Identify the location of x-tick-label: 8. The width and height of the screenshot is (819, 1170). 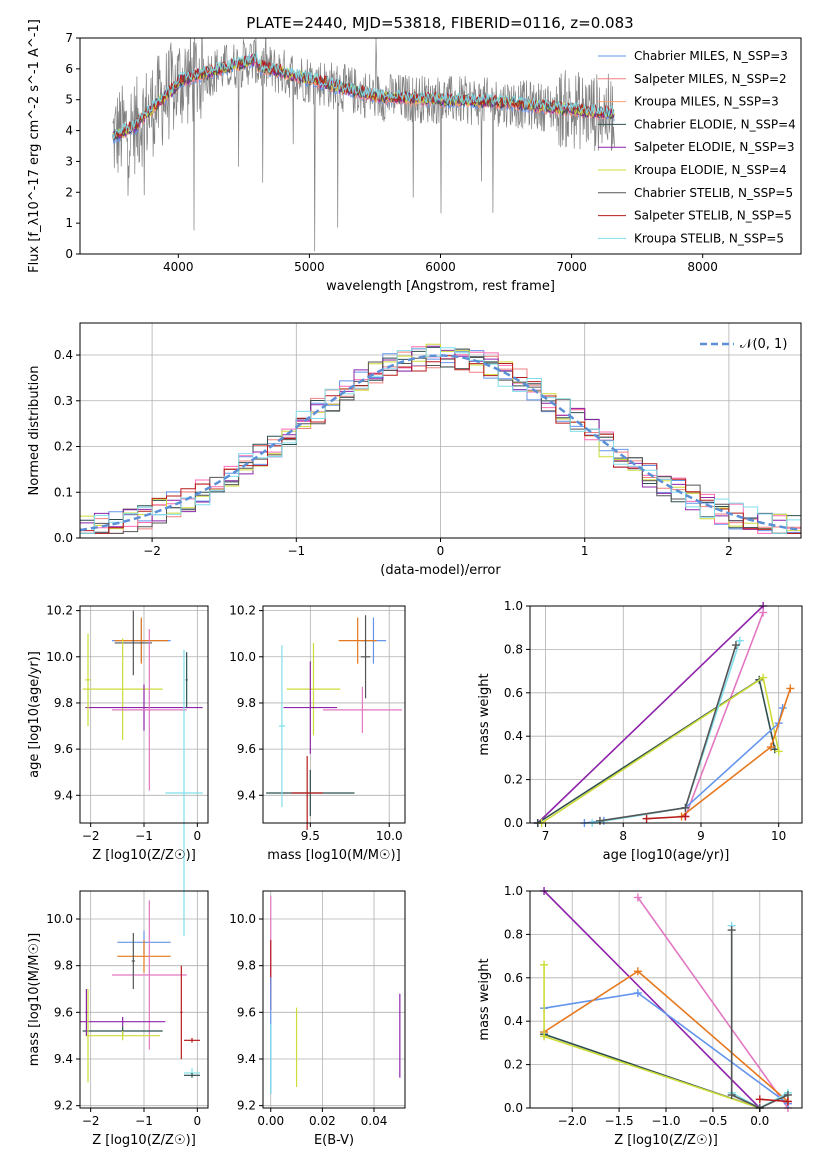
(623, 836).